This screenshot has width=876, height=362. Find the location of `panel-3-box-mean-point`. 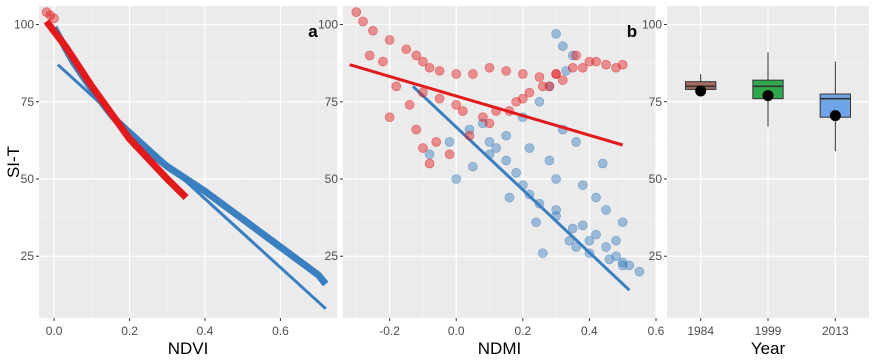

panel-3-box-mean-point is located at coordinates (701, 91).